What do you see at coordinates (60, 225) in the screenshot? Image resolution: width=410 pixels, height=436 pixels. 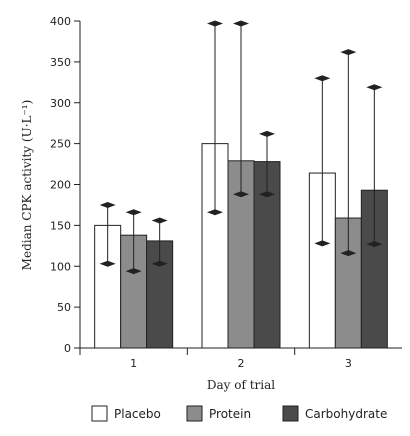 I see `y-tick-label: 150` at bounding box center [60, 225].